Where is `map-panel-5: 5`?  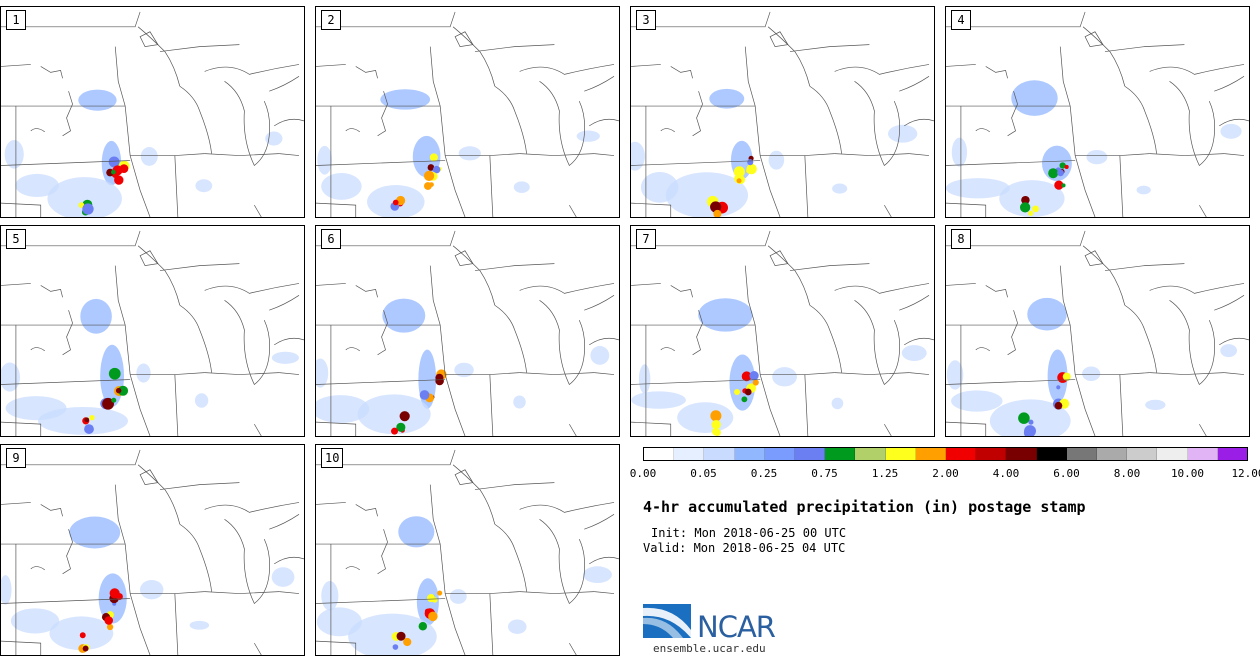 map-panel-5: 5 is located at coordinates (152, 331).